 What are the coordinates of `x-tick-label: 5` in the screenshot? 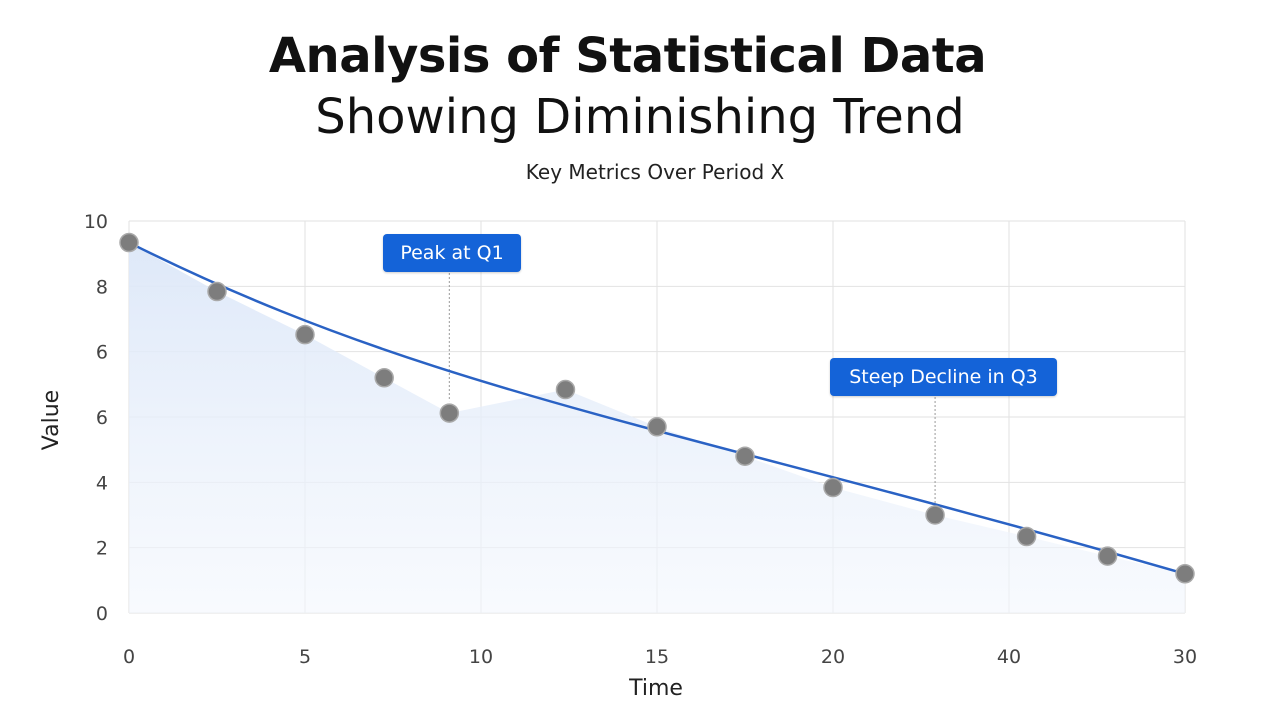 It's located at (305, 657).